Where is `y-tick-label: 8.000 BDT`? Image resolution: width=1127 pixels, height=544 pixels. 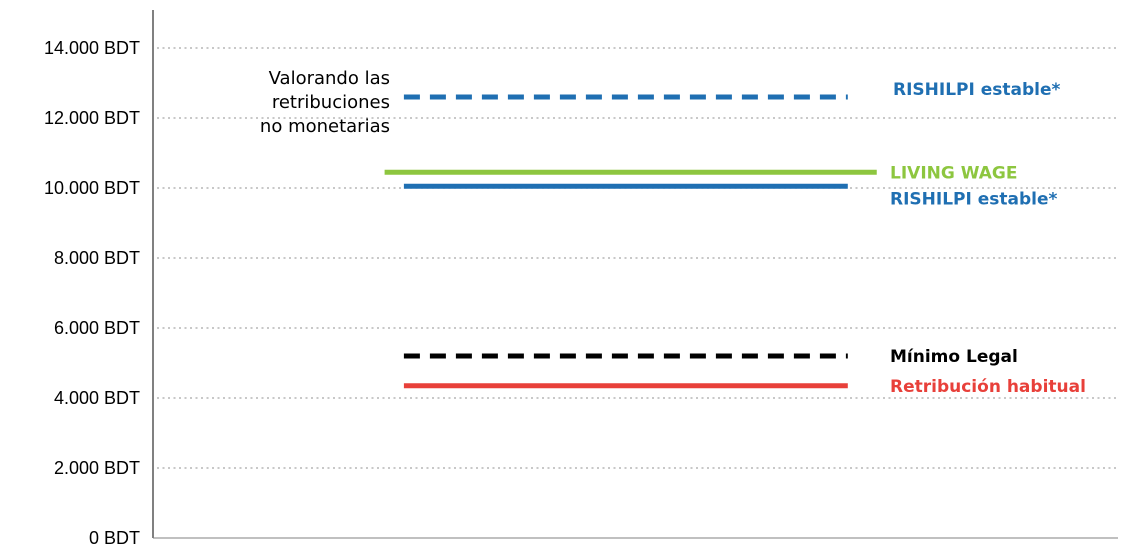 y-tick-label: 8.000 BDT is located at coordinates (97, 258).